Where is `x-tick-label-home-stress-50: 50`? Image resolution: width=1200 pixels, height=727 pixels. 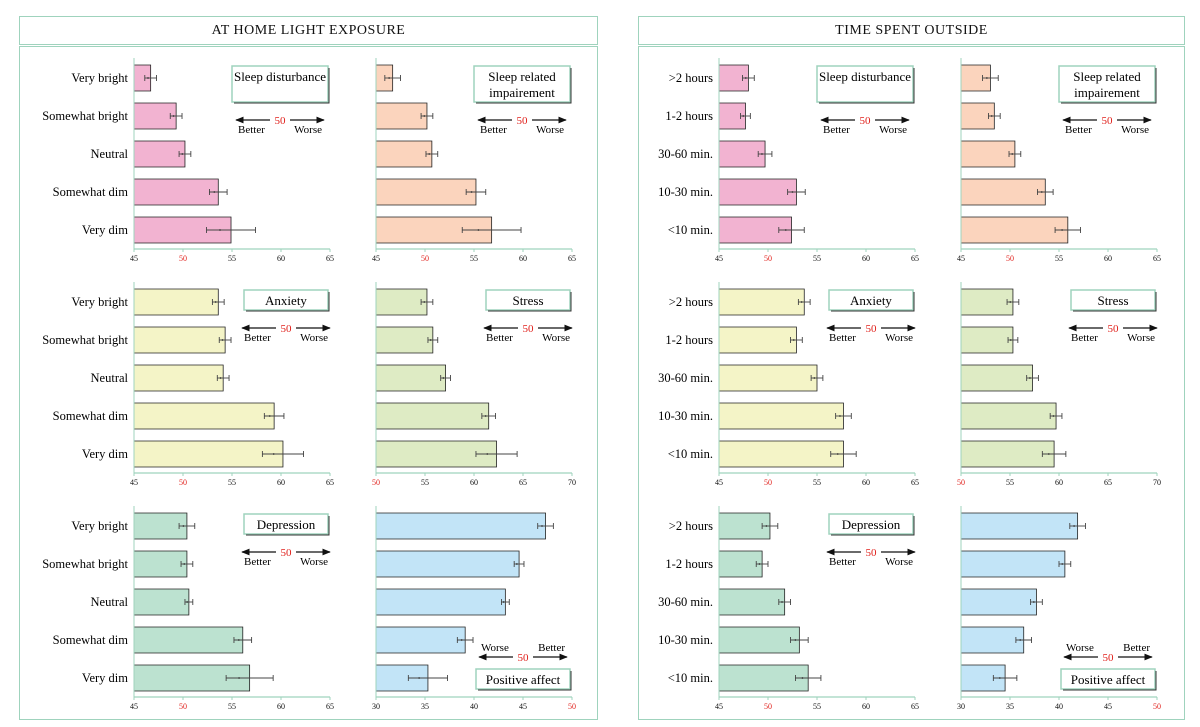
x-tick-label-home-stress-50: 50 is located at coordinates (376, 482).